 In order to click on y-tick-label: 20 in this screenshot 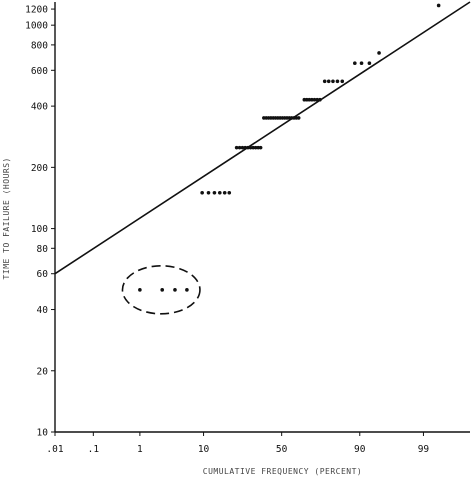, I will do `click(43, 371)`.